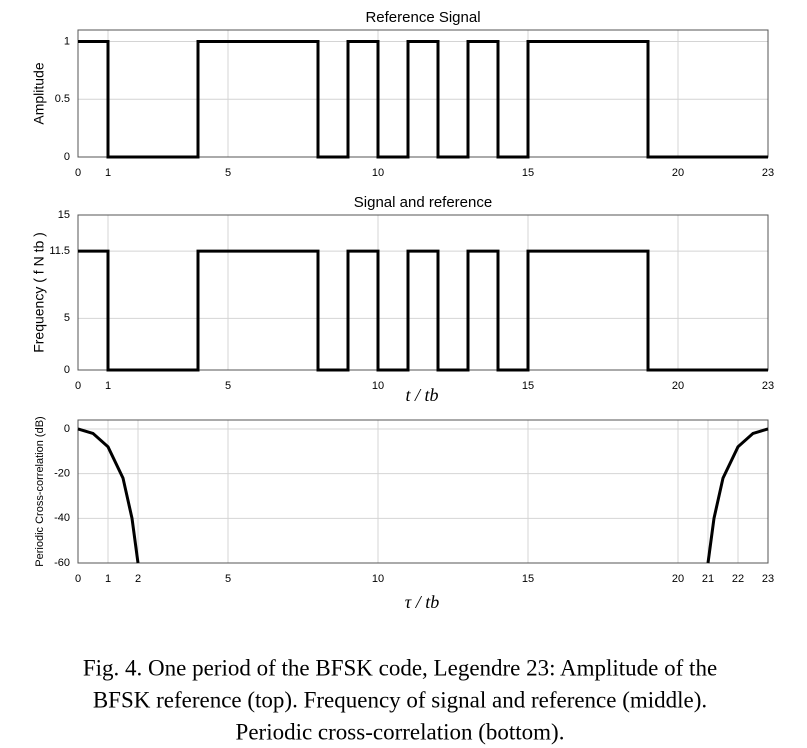 The width and height of the screenshot is (807, 748). What do you see at coordinates (39, 292) in the screenshot?
I see `y-axis-label: Frequency ( f N tb )` at bounding box center [39, 292].